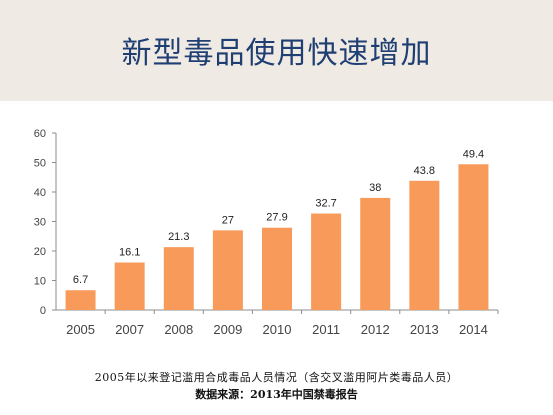 This screenshot has width=553, height=415. What do you see at coordinates (80, 329) in the screenshot?
I see `x-tick-label: 2005` at bounding box center [80, 329].